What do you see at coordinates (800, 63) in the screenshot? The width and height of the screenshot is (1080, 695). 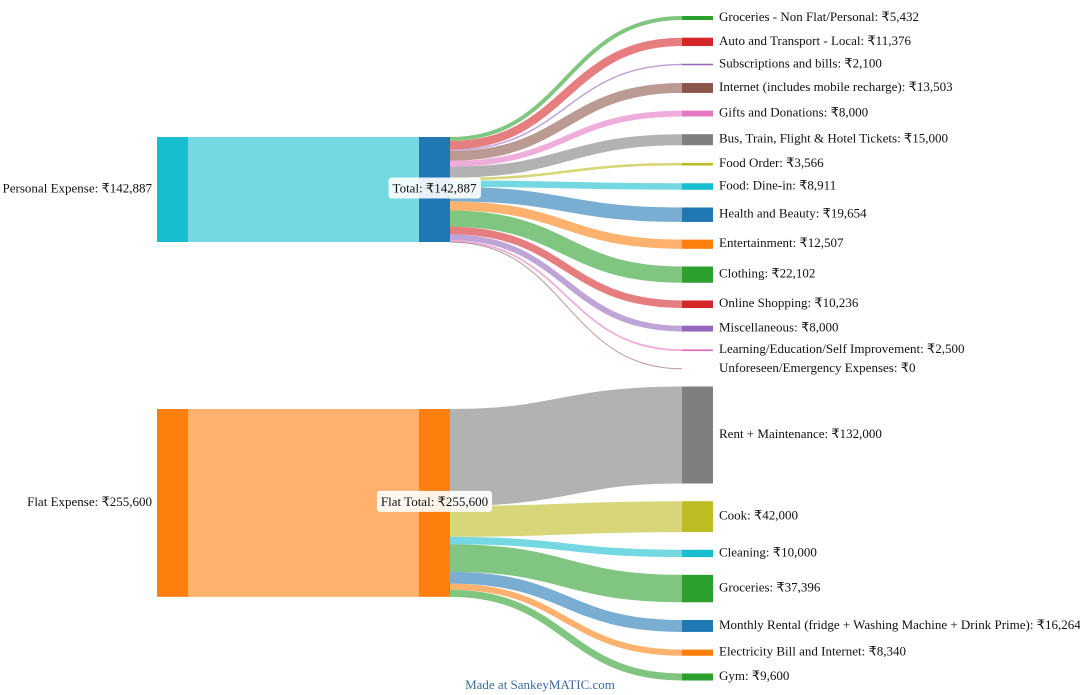 I see `node-label: Subscriptions and bills: ₹2,100` at bounding box center [800, 63].